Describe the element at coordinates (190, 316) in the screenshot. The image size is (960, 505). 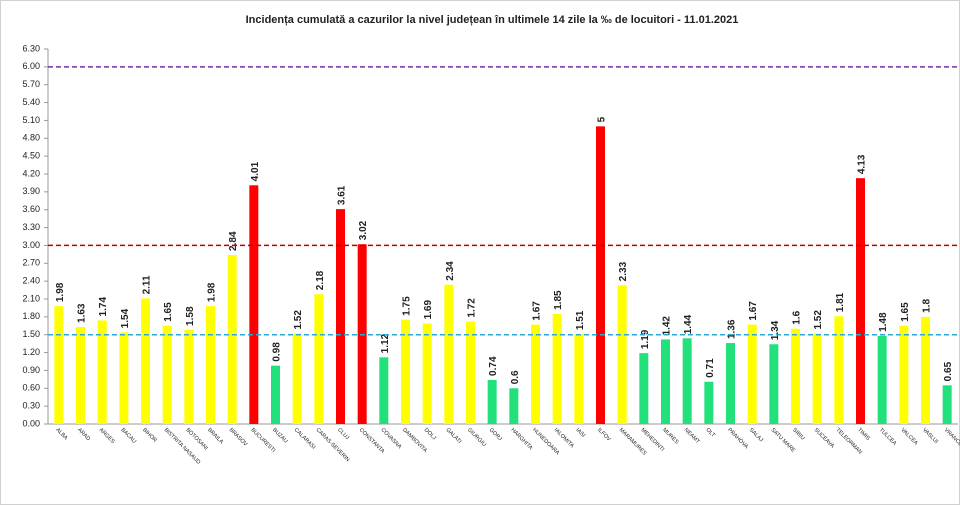
I see `value-label: 1.58` at that location.